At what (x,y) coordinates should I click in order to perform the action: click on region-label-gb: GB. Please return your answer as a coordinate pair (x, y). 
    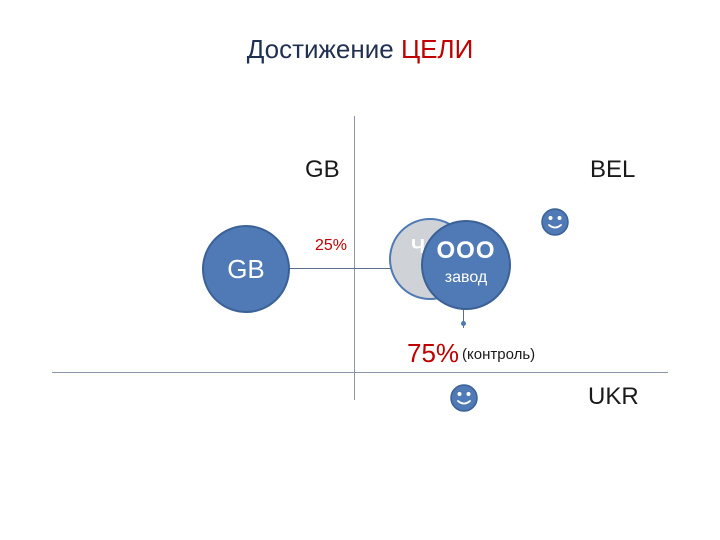
    Looking at the image, I should click on (322, 169).